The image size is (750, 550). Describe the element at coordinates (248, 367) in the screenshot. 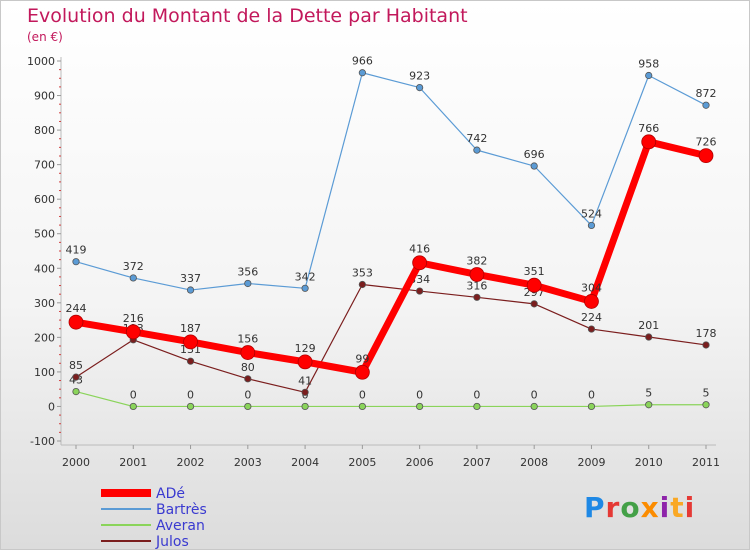

I see `data-label: 80` at that location.